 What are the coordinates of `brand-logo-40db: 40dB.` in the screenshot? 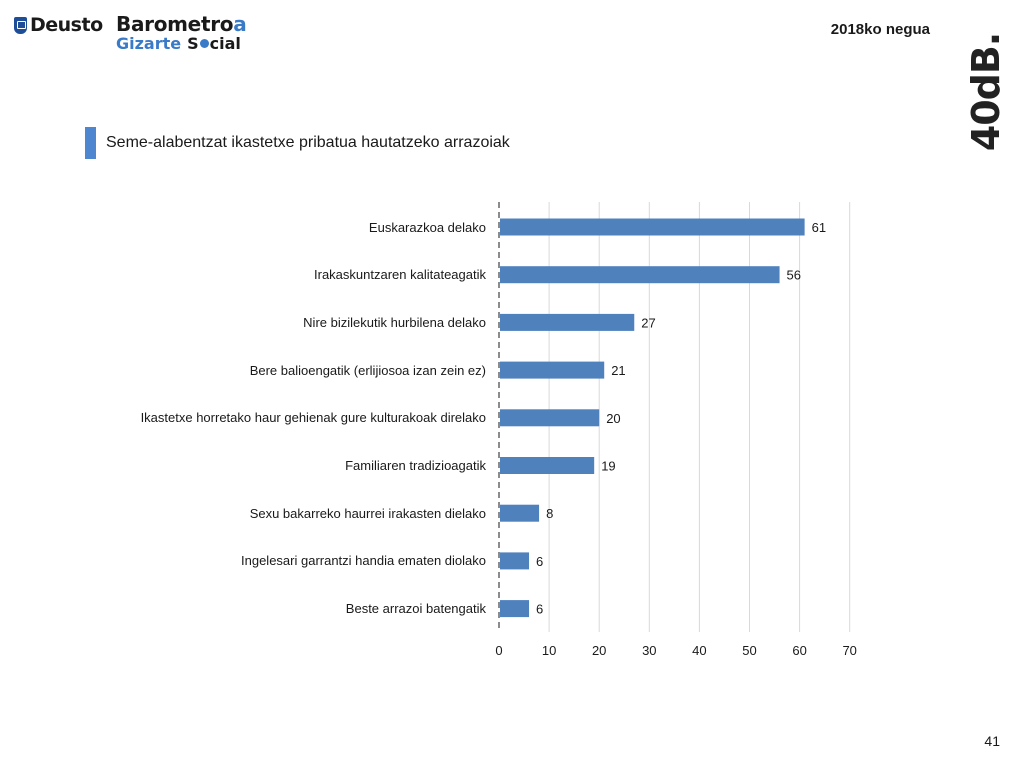 It's located at (986, 92).